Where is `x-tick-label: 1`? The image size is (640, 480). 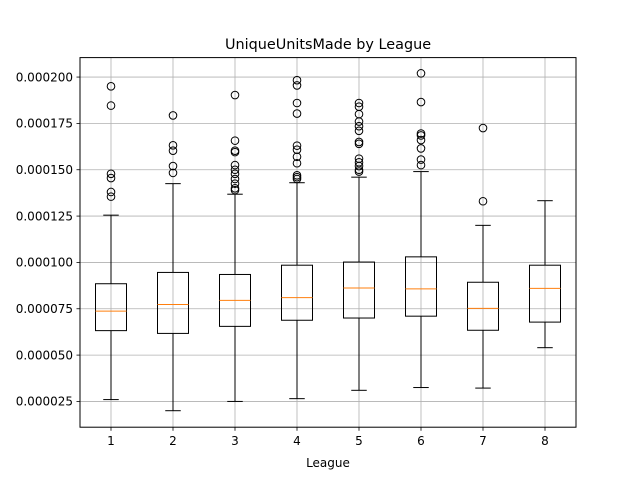 x-tick-label: 1 is located at coordinates (111, 441).